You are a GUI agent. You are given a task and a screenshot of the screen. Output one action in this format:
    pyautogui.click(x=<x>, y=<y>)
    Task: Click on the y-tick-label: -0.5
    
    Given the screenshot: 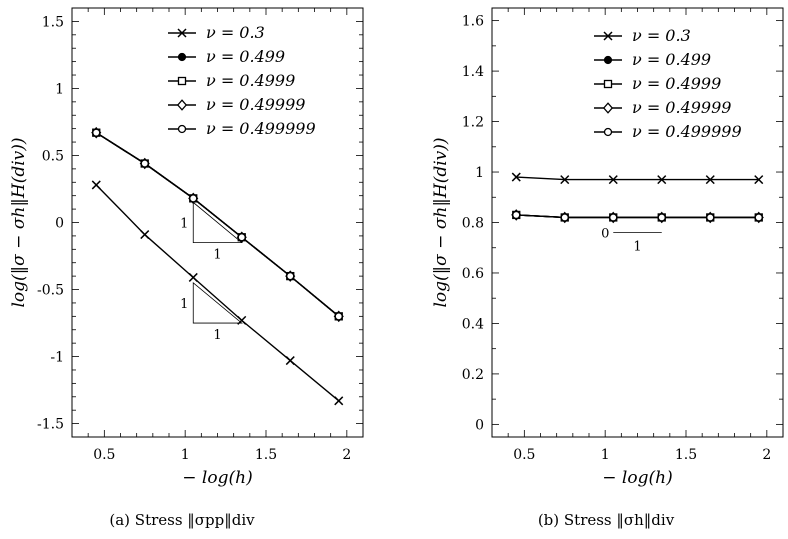 What is the action you would take?
    pyautogui.click(x=50, y=291)
    